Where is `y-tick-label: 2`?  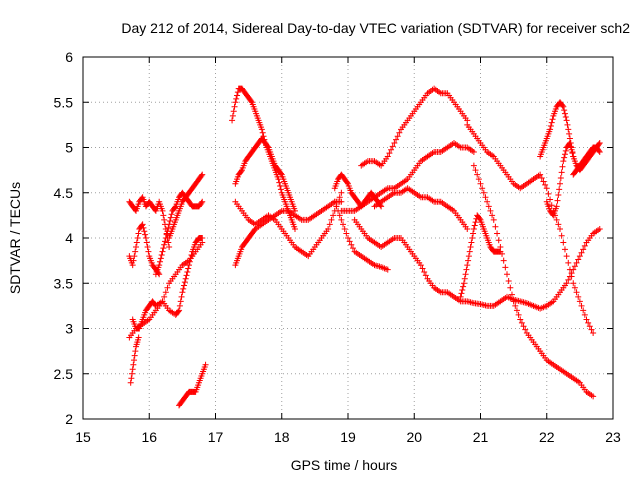 y-tick-label: 2 is located at coordinates (69, 419).